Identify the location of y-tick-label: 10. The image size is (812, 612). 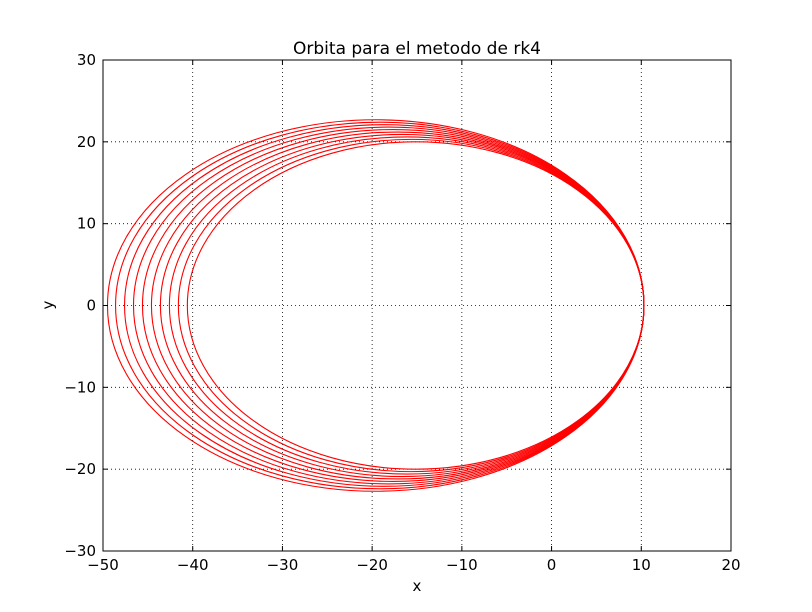
(86, 224).